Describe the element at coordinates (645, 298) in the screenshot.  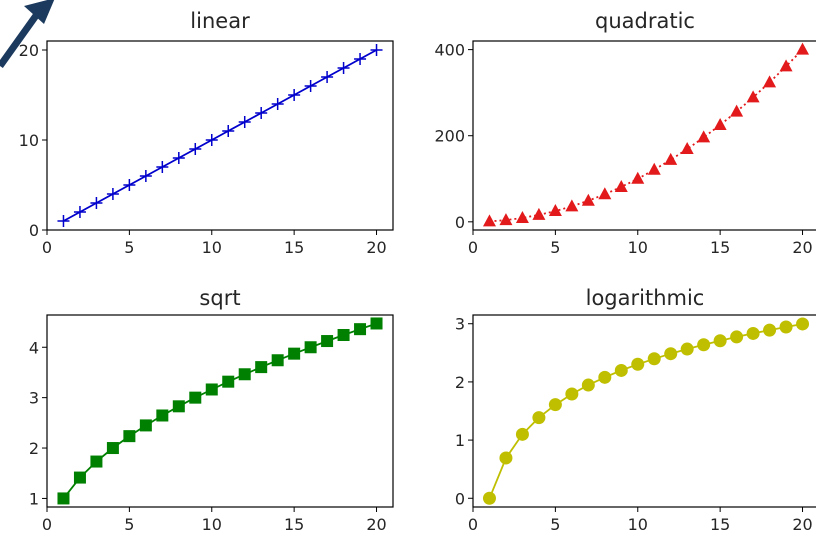
I see `subplot-logarithmic-title: logarithmic` at that location.